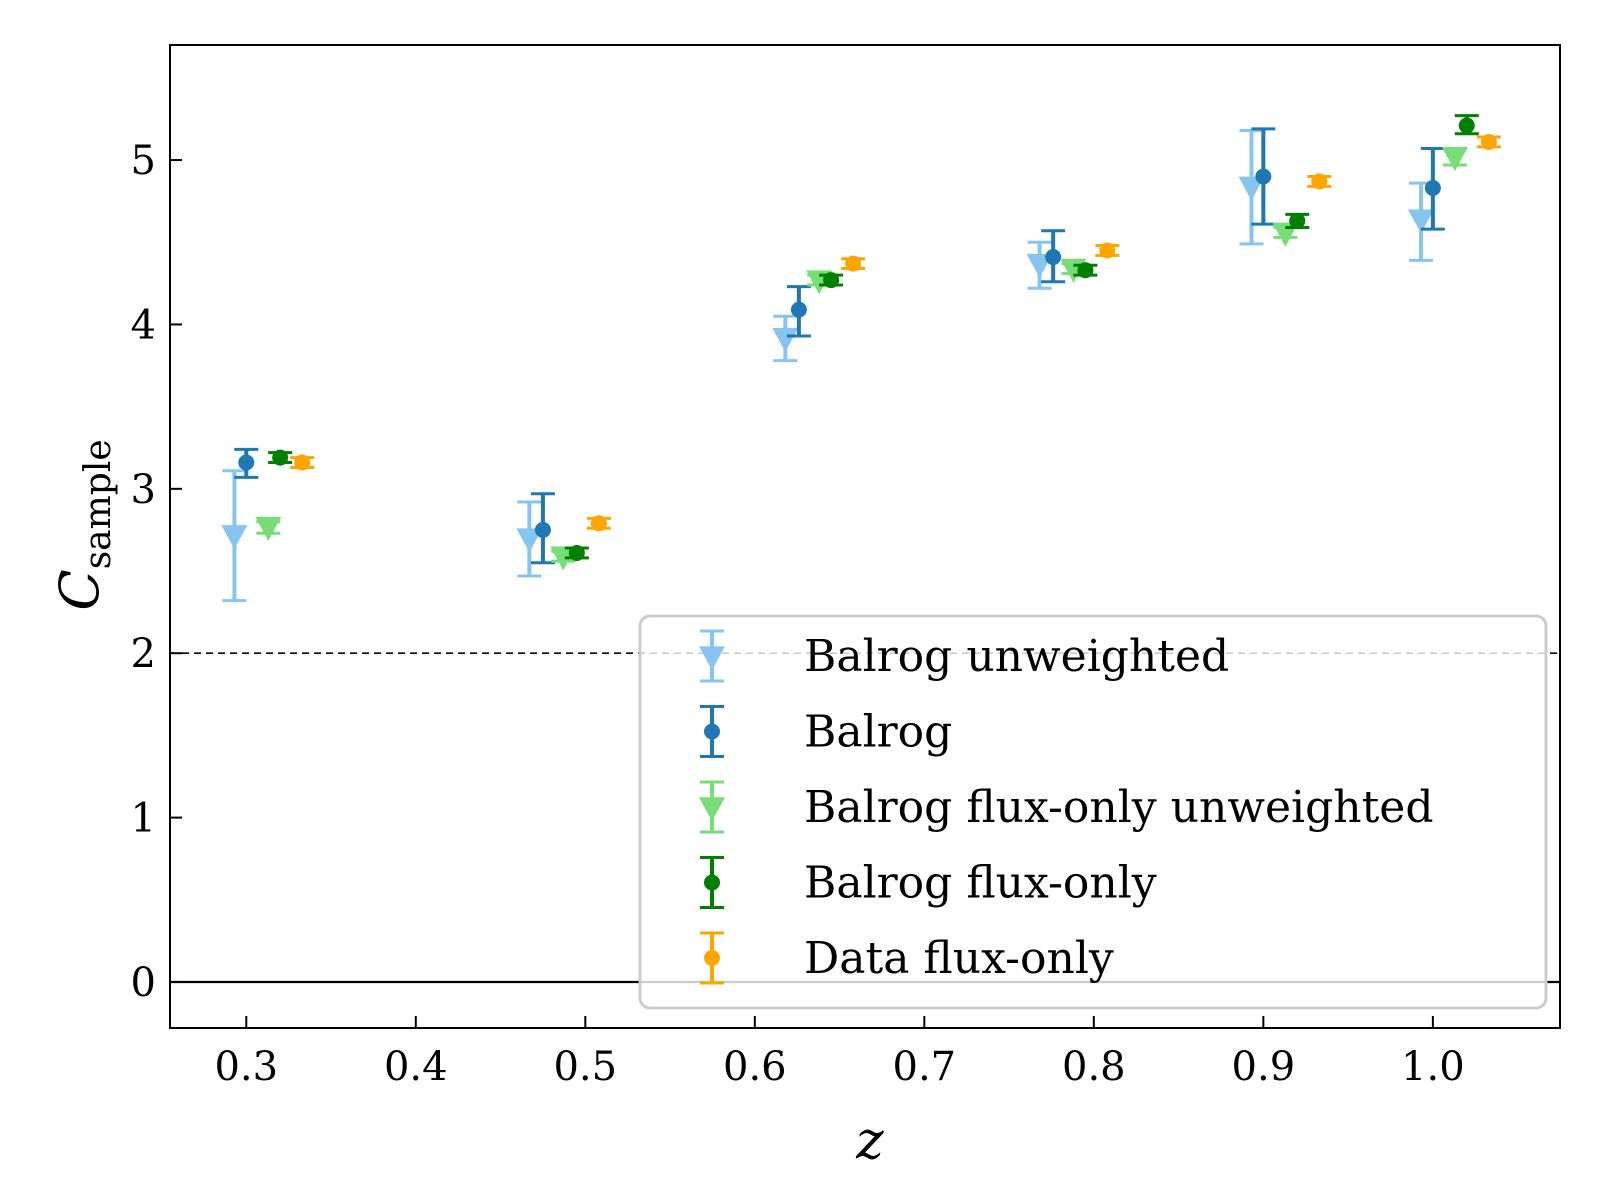  I want to click on legend-label: Balrog, so click(878, 732).